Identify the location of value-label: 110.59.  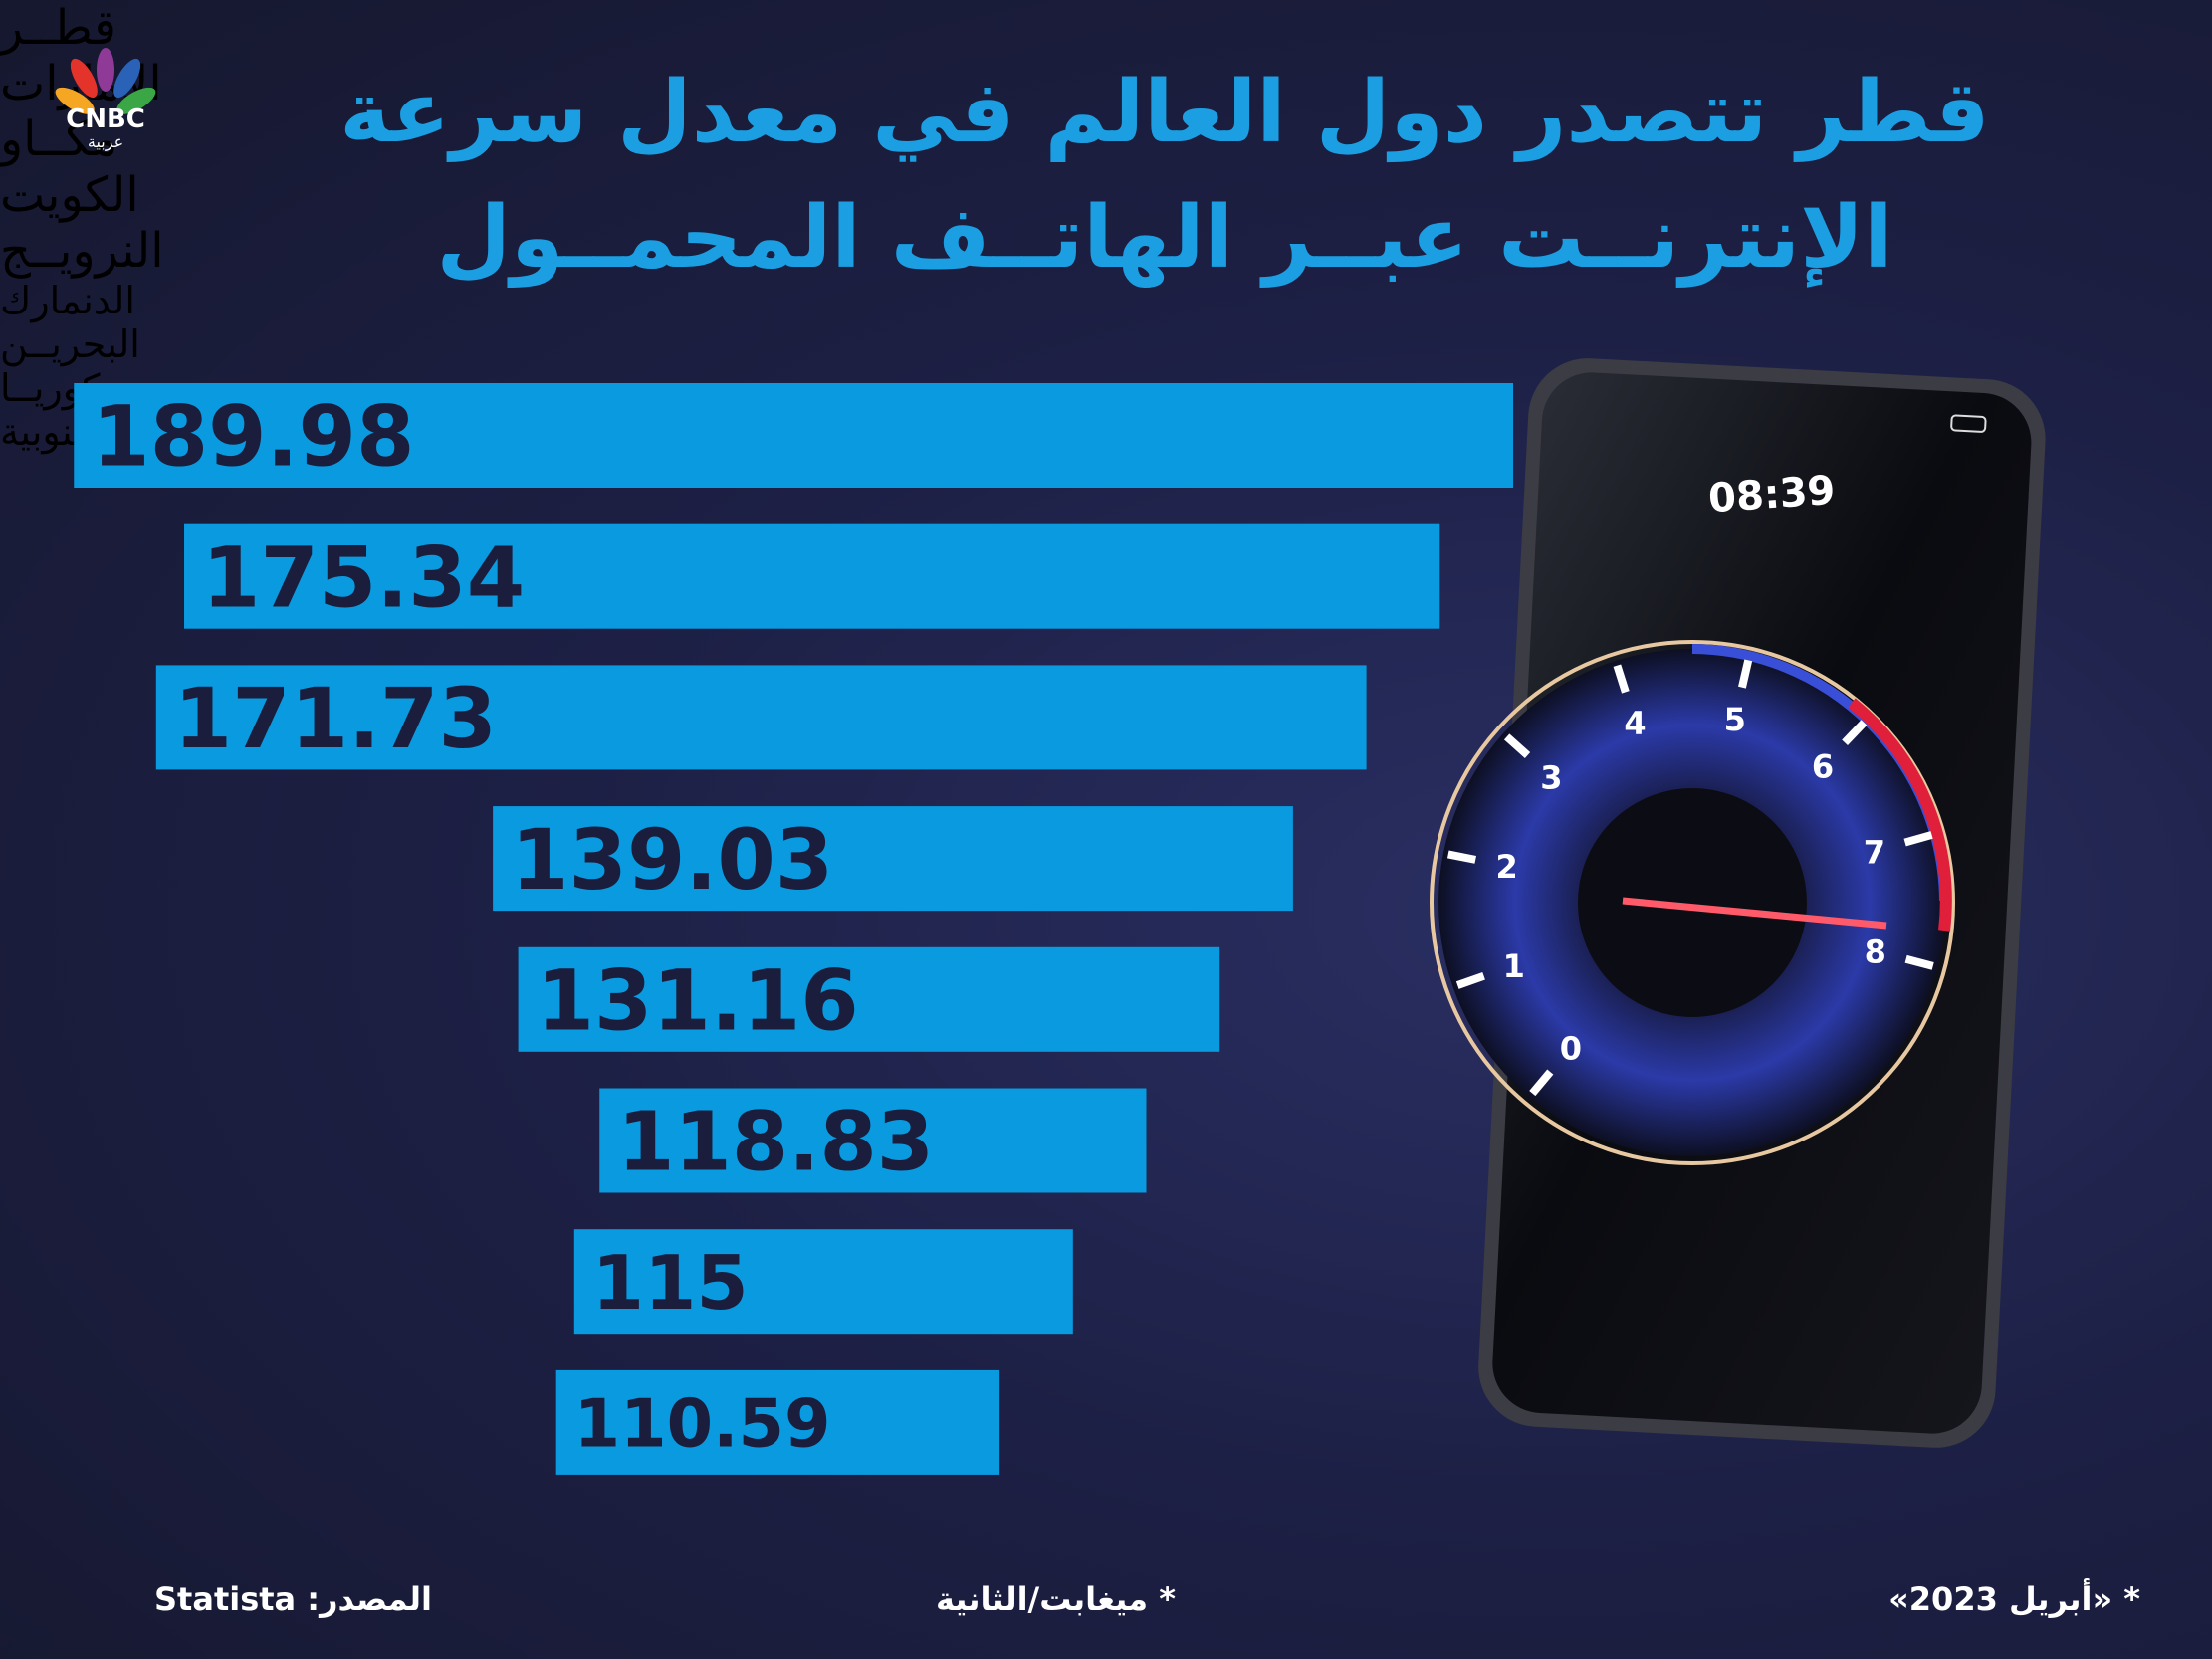
(702, 1423).